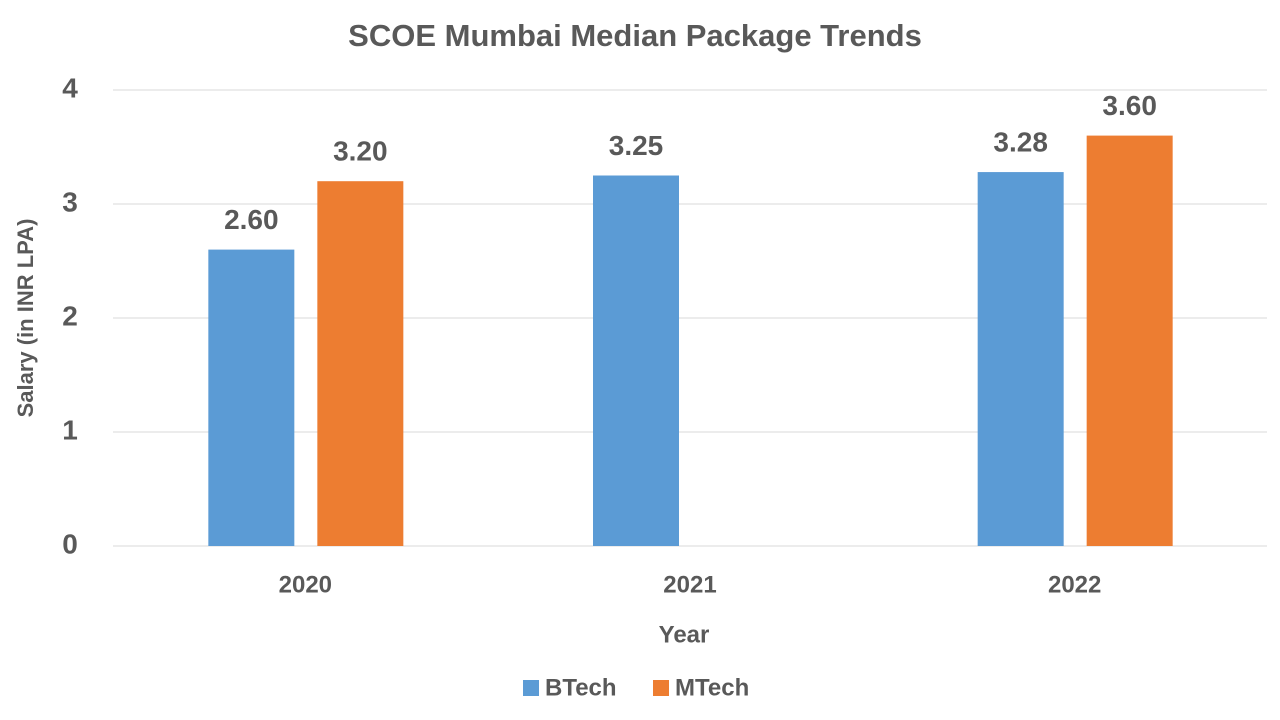 This screenshot has width=1280, height=720. I want to click on value-label: 3.20, so click(360, 151).